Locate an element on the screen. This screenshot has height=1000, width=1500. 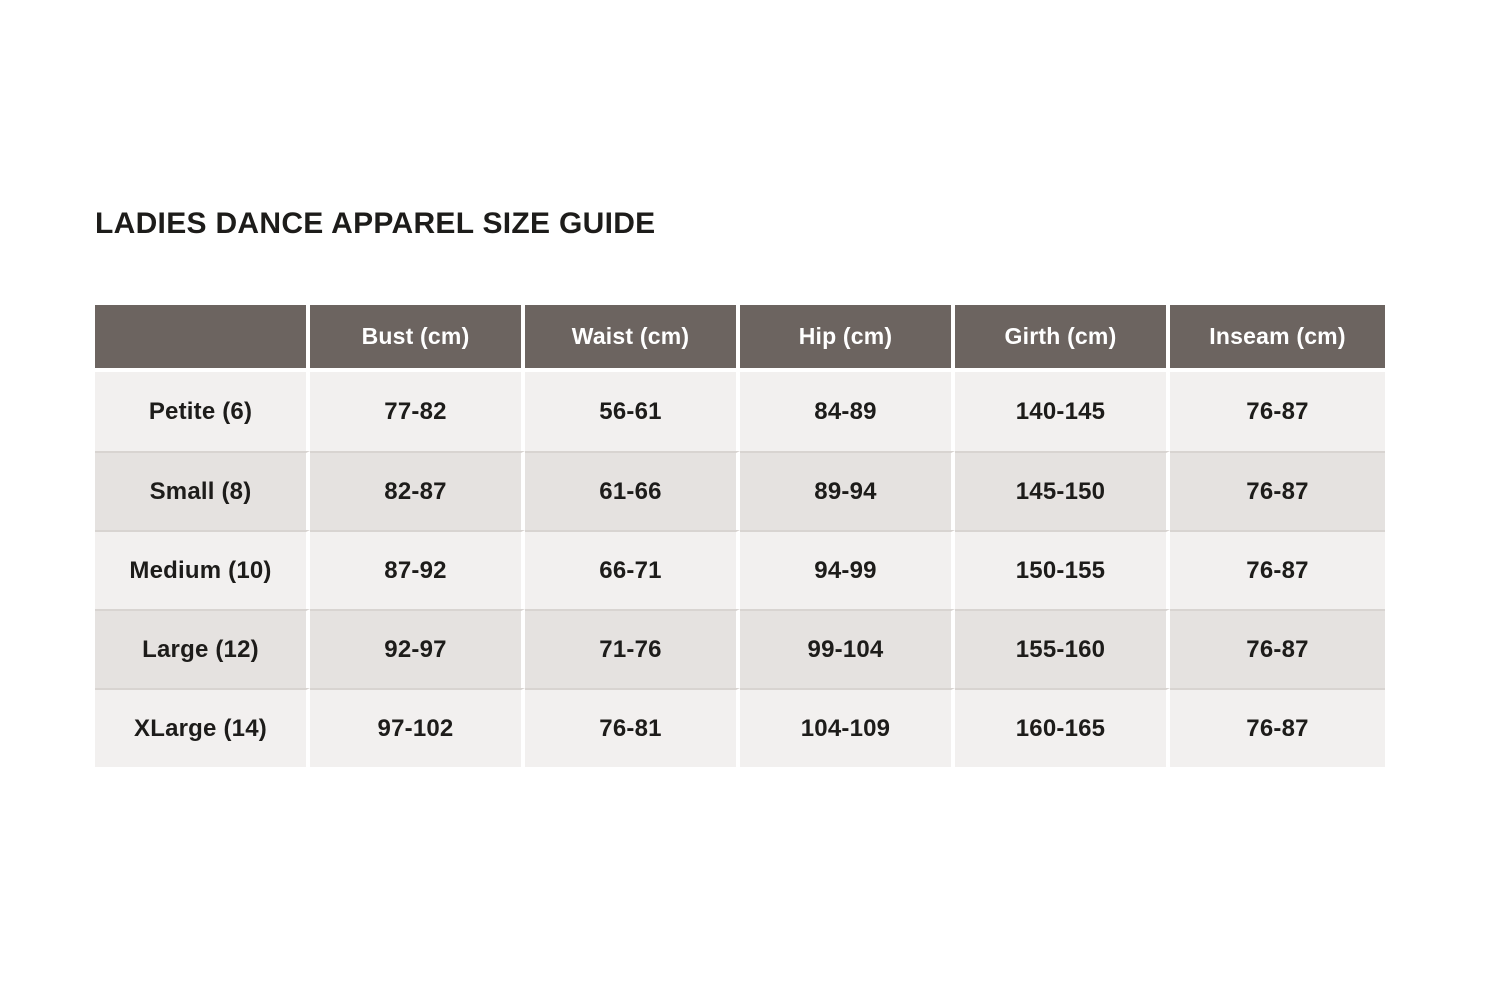
size-cell: 94-99 is located at coordinates (847, 569).